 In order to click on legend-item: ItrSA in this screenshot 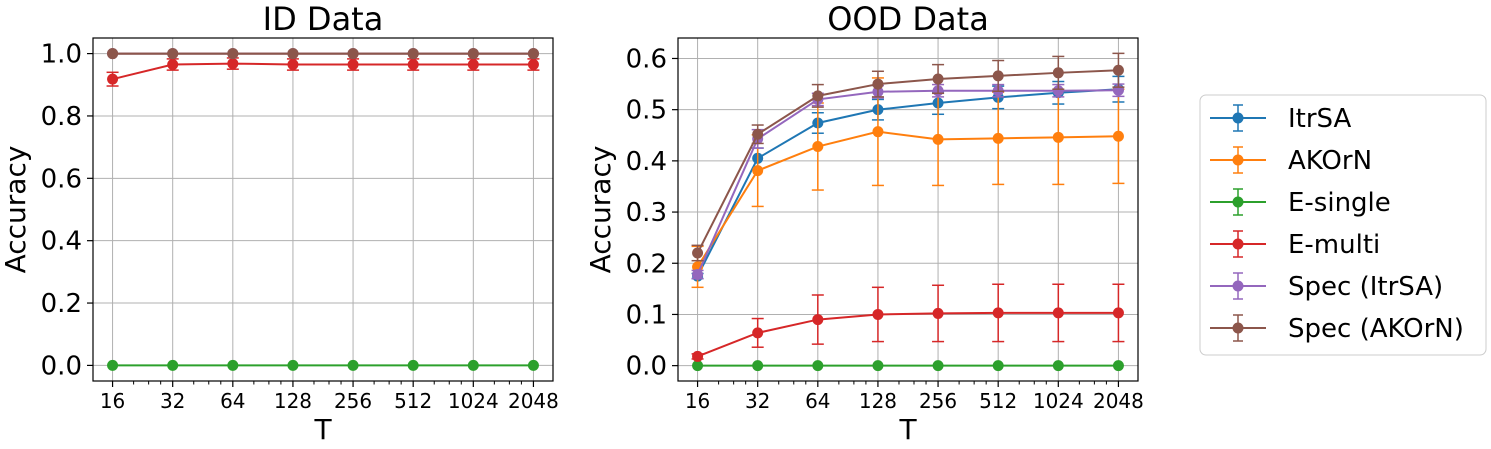, I will do `click(1281, 119)`.